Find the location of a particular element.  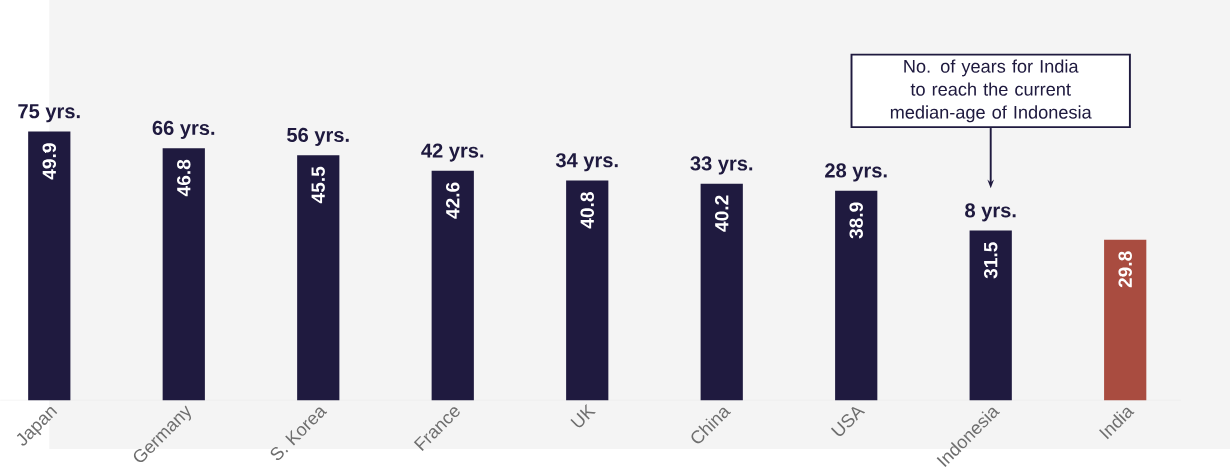

data-label: 31.5 is located at coordinates (990, 260).